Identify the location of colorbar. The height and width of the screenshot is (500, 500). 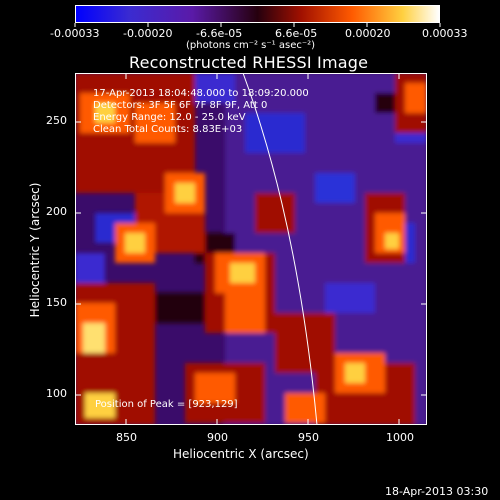
(257, 14).